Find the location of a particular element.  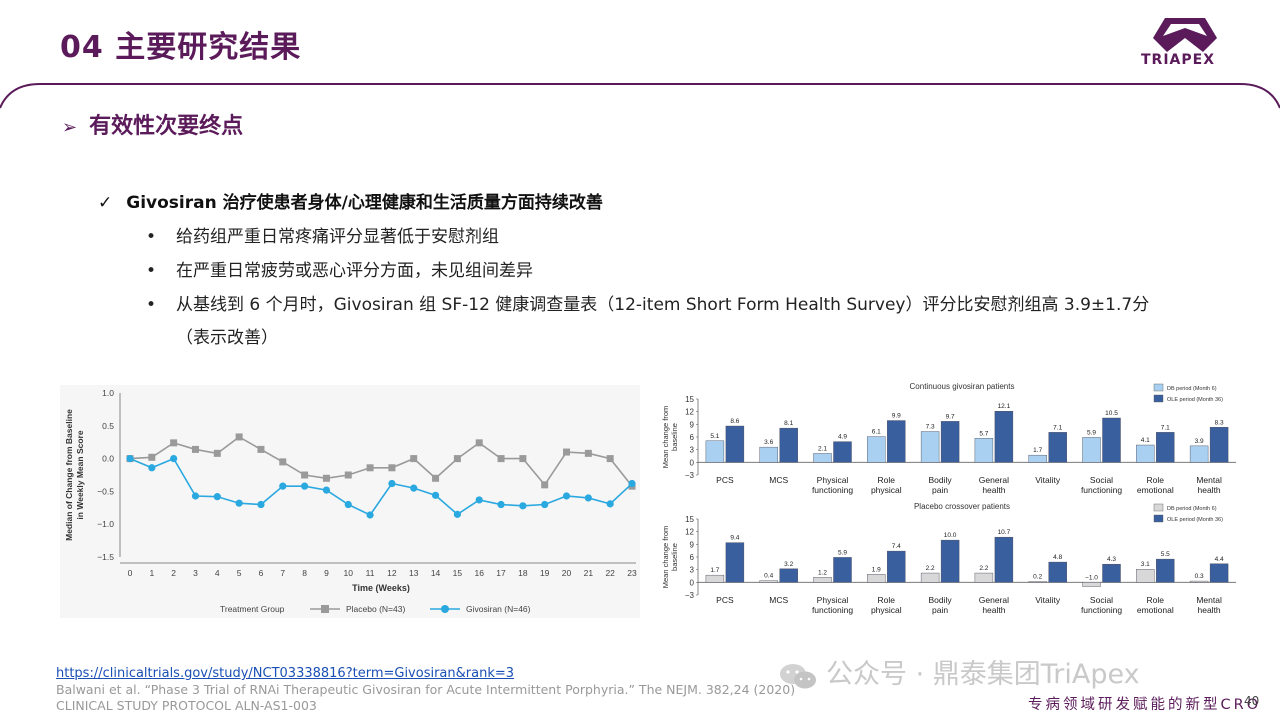

bullet-text: 在严重日常疲劳或恶心评分方面，未见组间差异 is located at coordinates (354, 271).